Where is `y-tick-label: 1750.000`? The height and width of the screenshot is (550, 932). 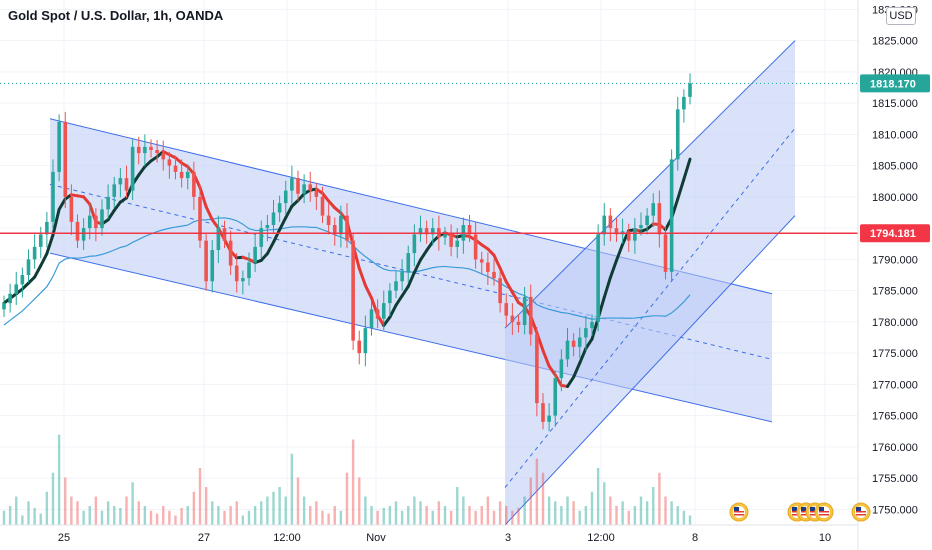 y-tick-label: 1750.000 is located at coordinates (895, 510).